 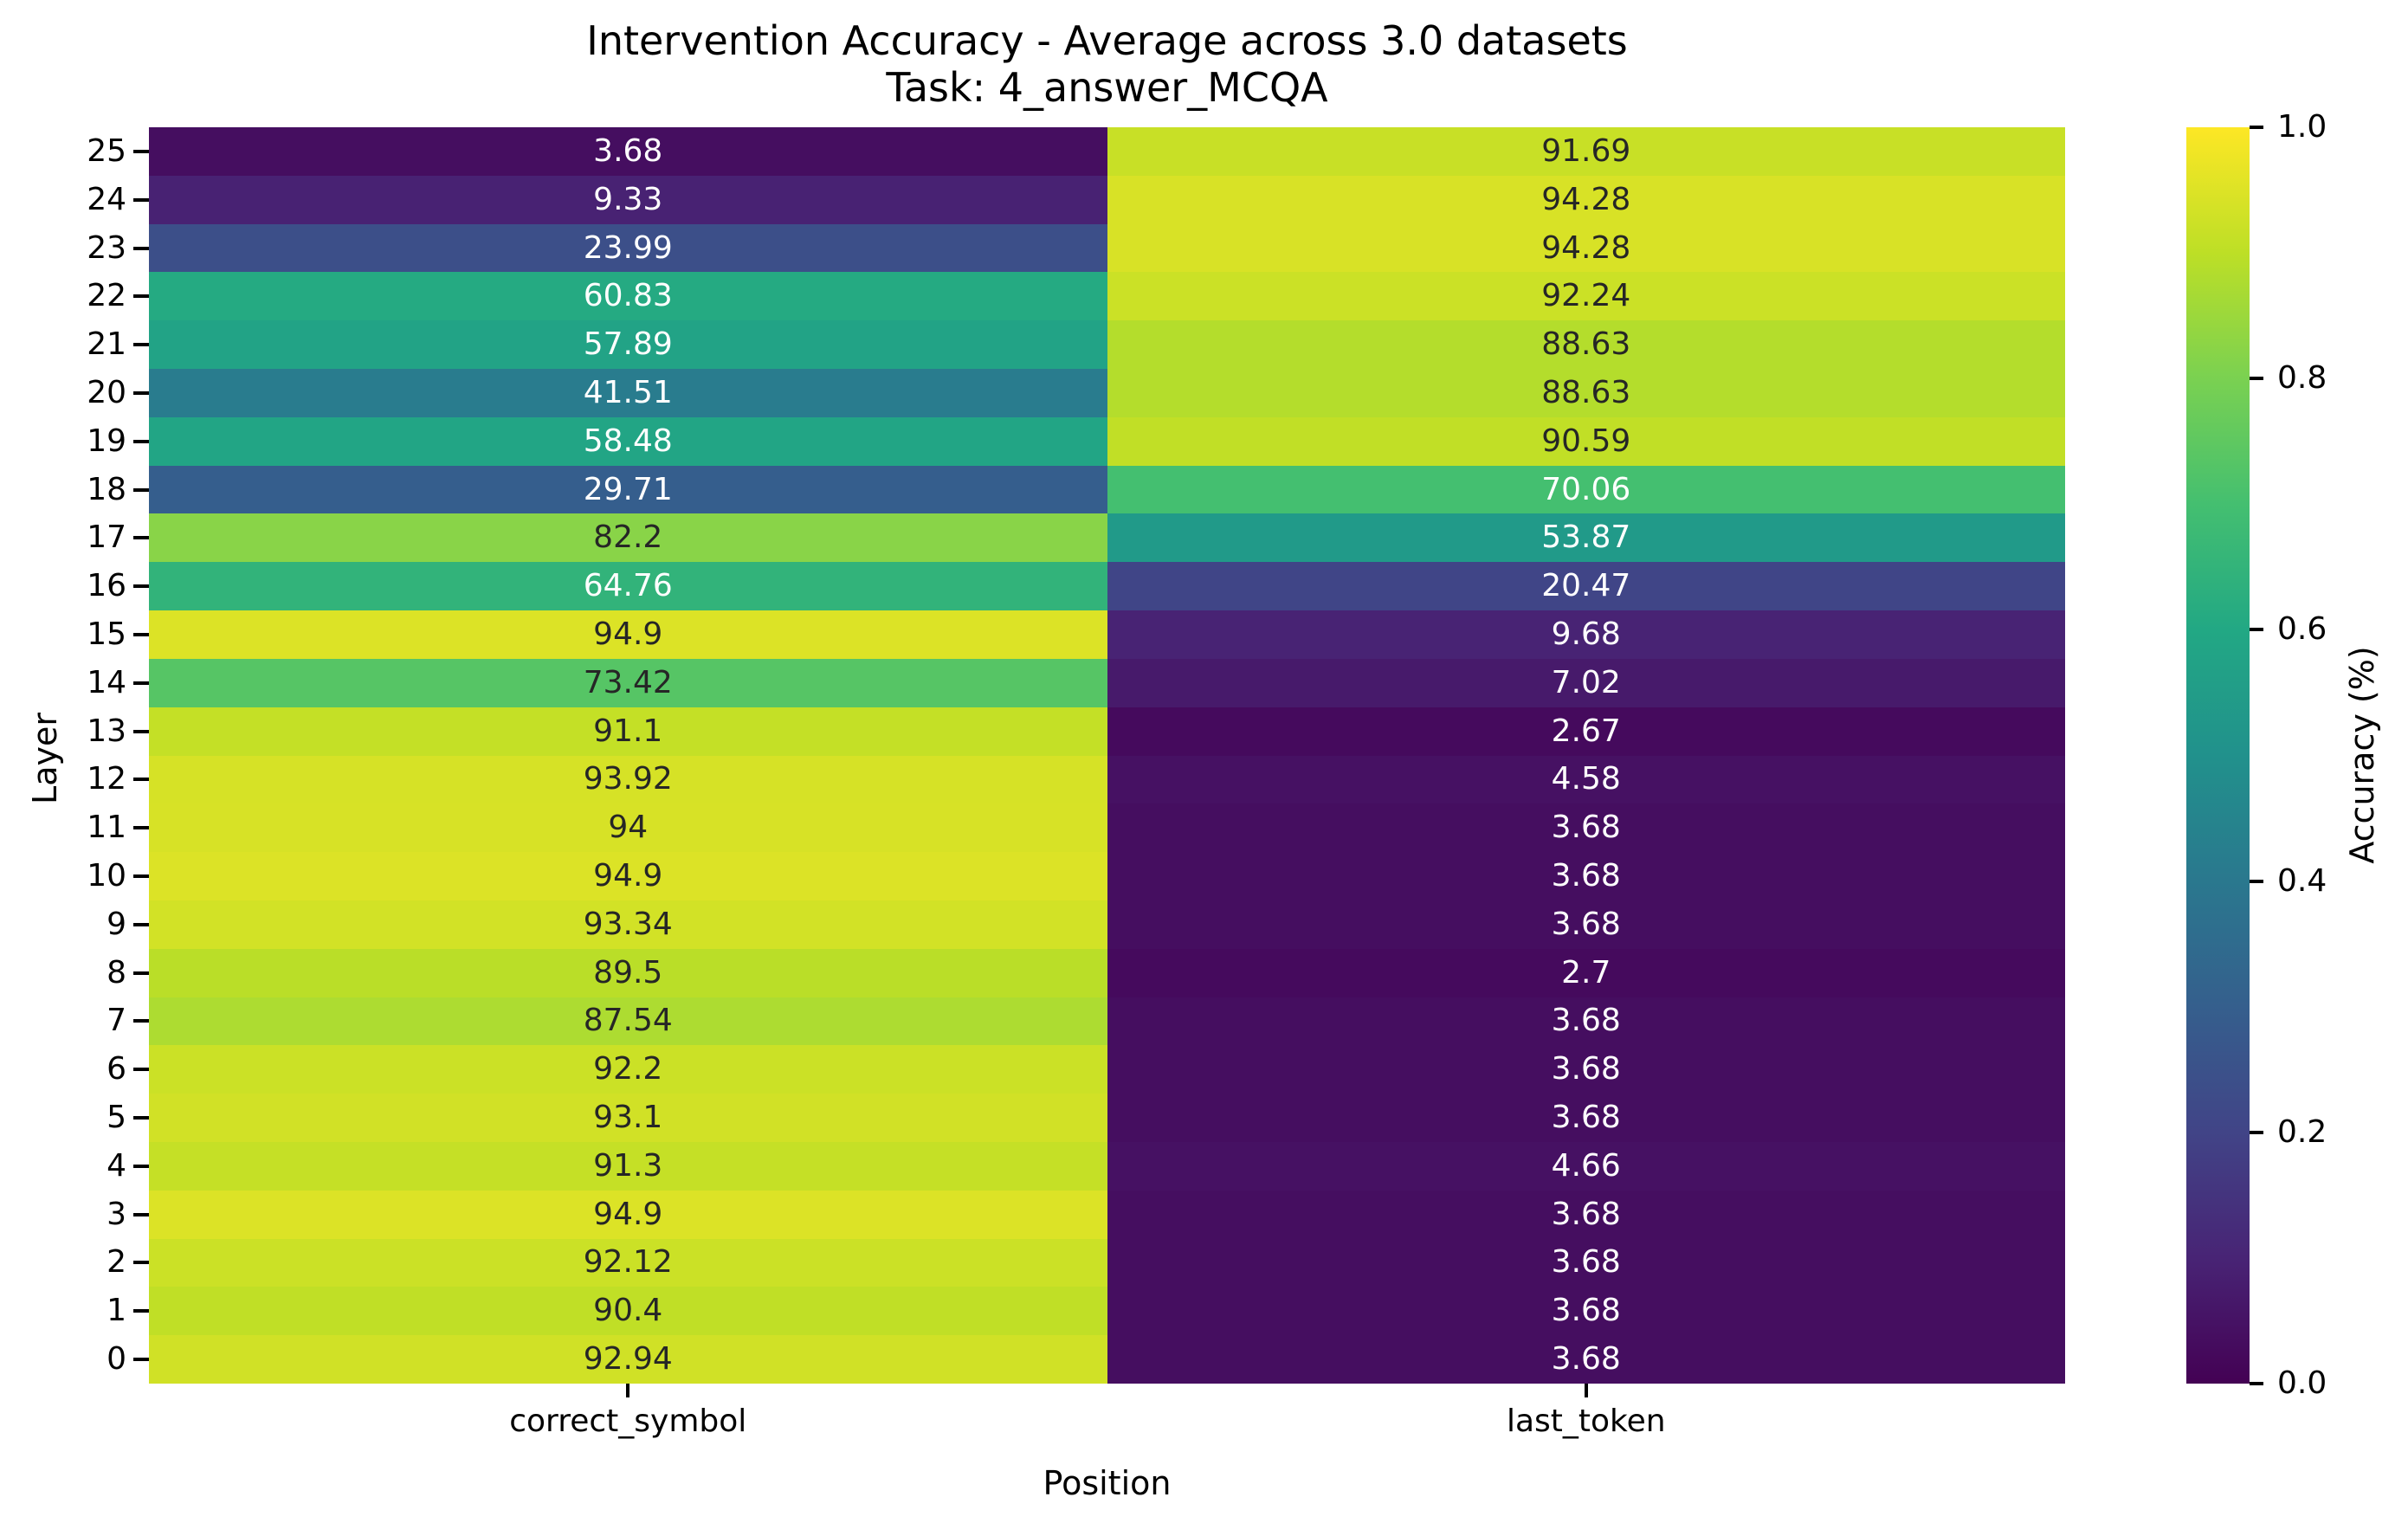 What do you see at coordinates (116, 1359) in the screenshot?
I see `y-tick-label: 0` at bounding box center [116, 1359].